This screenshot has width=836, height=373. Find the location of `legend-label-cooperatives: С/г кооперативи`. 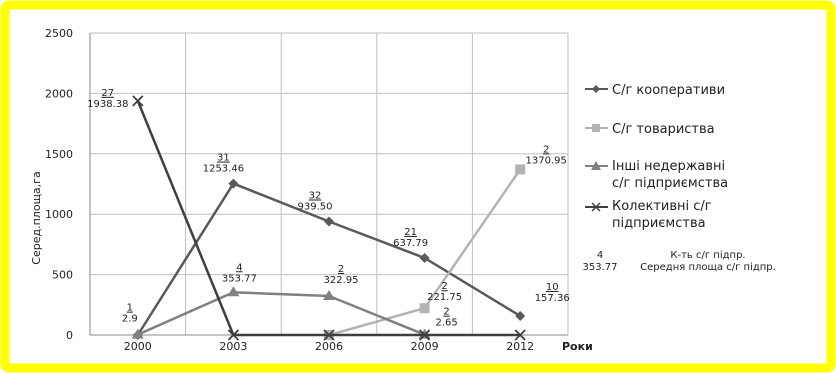

legend-label-cooperatives: С/г кооперативи is located at coordinates (668, 90).